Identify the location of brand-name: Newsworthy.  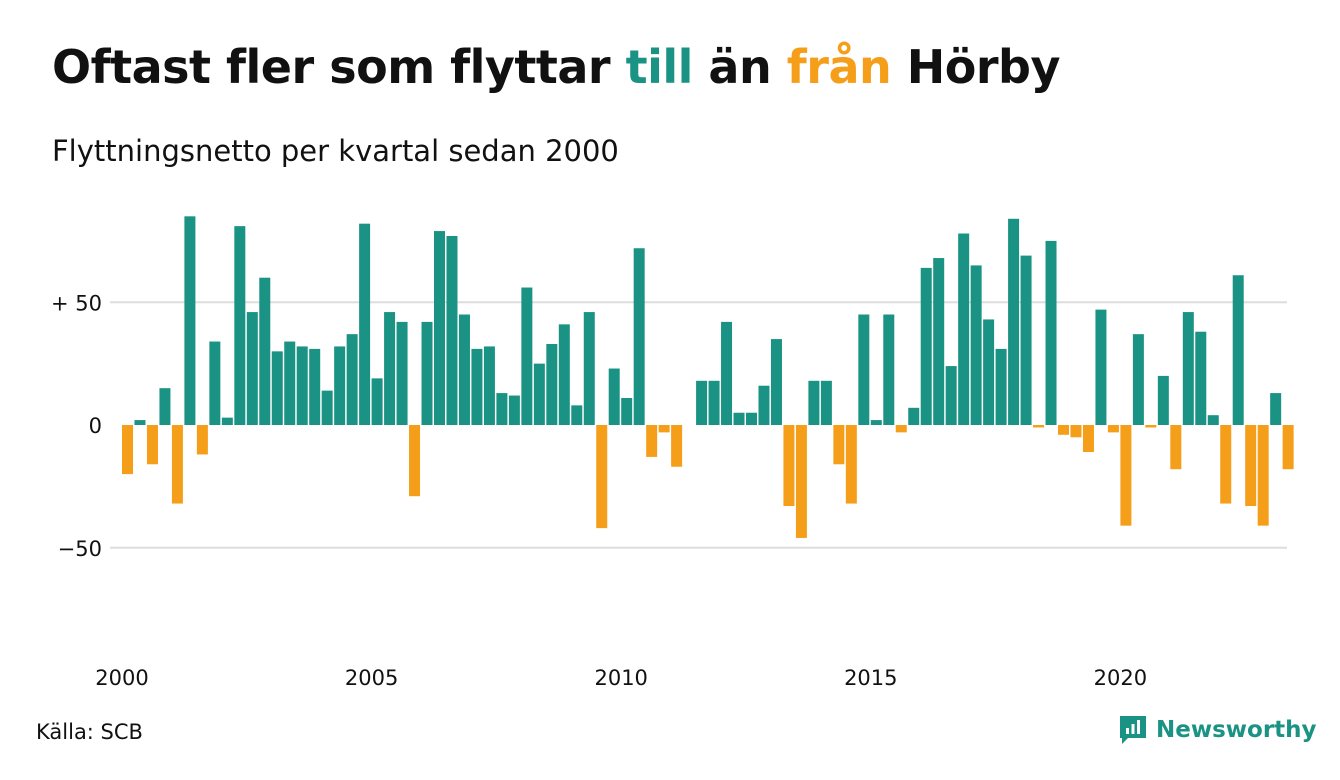
(1236, 730).